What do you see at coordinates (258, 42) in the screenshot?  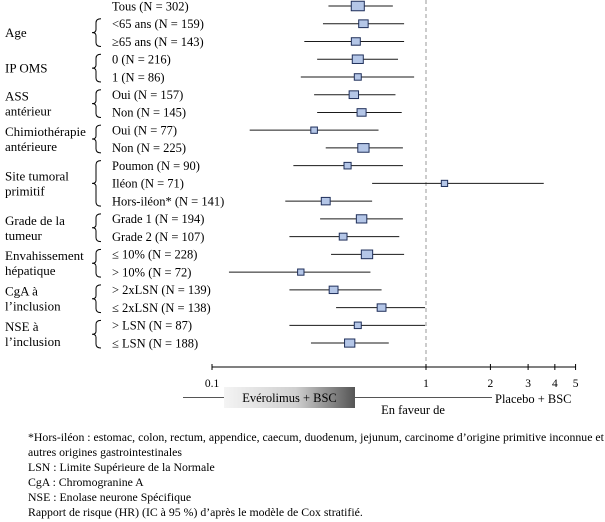 I see `forest-row: ≥65 ans (N = 143)` at bounding box center [258, 42].